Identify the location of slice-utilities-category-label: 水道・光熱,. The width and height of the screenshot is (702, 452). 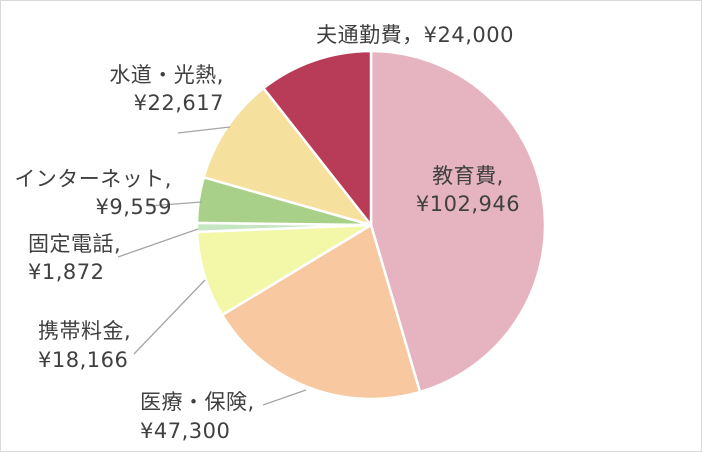
(166, 75).